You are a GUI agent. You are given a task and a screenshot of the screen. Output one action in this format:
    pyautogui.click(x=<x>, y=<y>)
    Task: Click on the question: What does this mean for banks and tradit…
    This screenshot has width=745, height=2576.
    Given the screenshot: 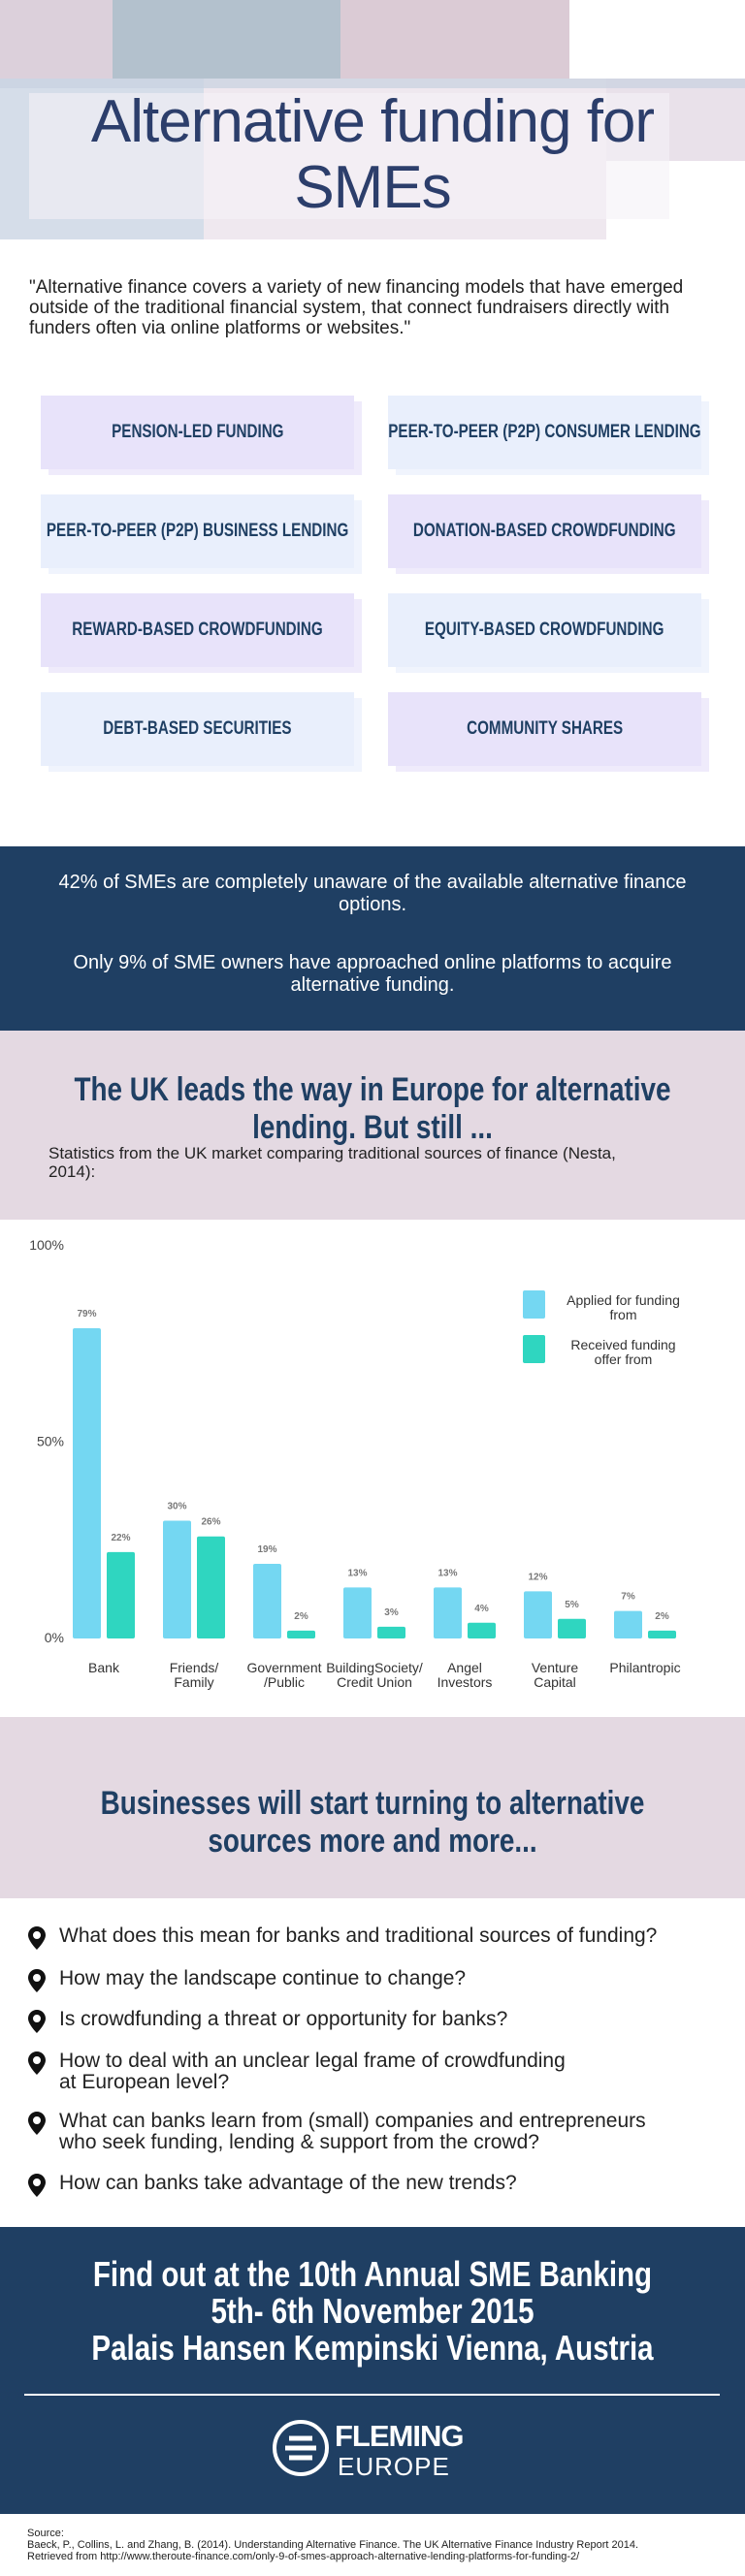 What is the action you would take?
    pyautogui.click(x=359, y=1936)
    